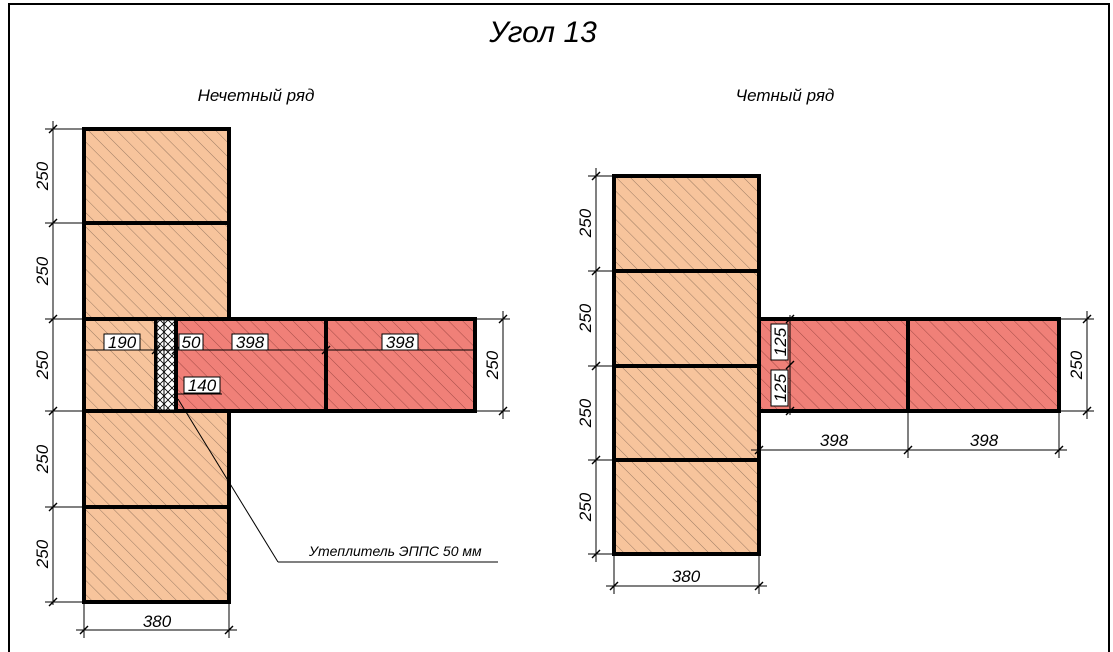 The width and height of the screenshot is (1113, 652). I want to click on odd-label-box-398a, so click(250, 342).